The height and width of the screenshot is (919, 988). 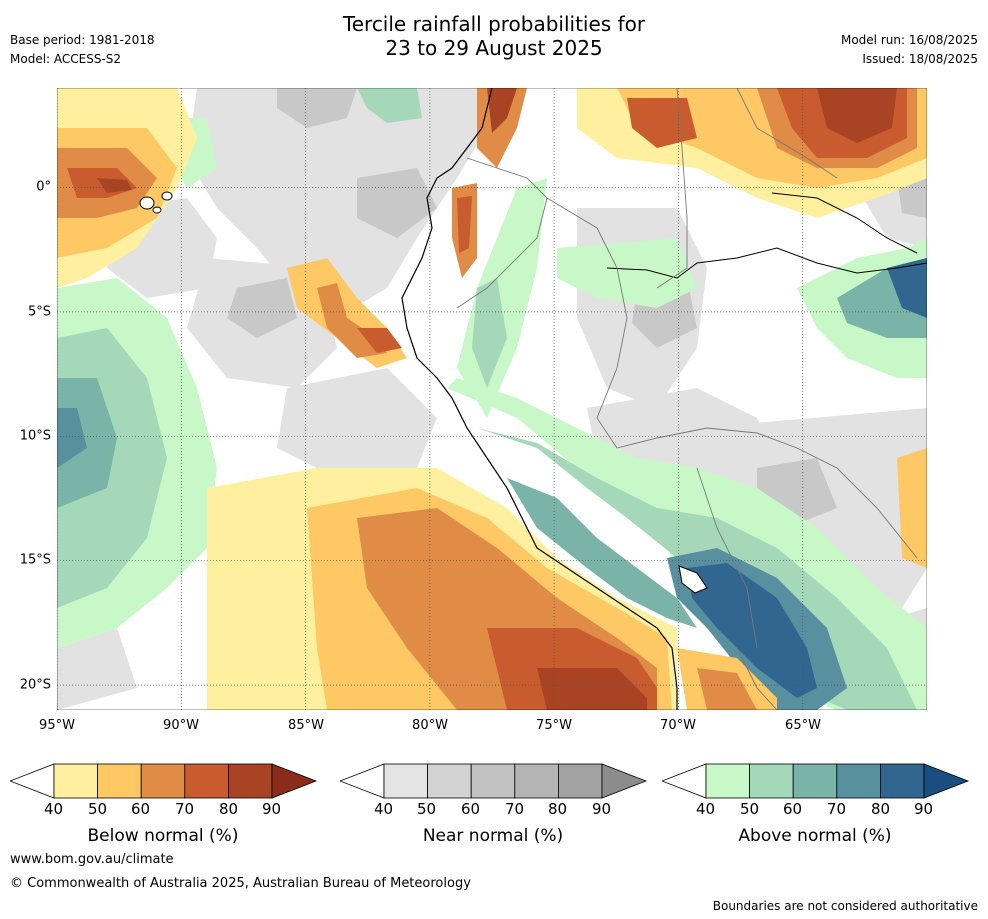 I want to click on lon-label-70w: 70°W, so click(x=678, y=725).